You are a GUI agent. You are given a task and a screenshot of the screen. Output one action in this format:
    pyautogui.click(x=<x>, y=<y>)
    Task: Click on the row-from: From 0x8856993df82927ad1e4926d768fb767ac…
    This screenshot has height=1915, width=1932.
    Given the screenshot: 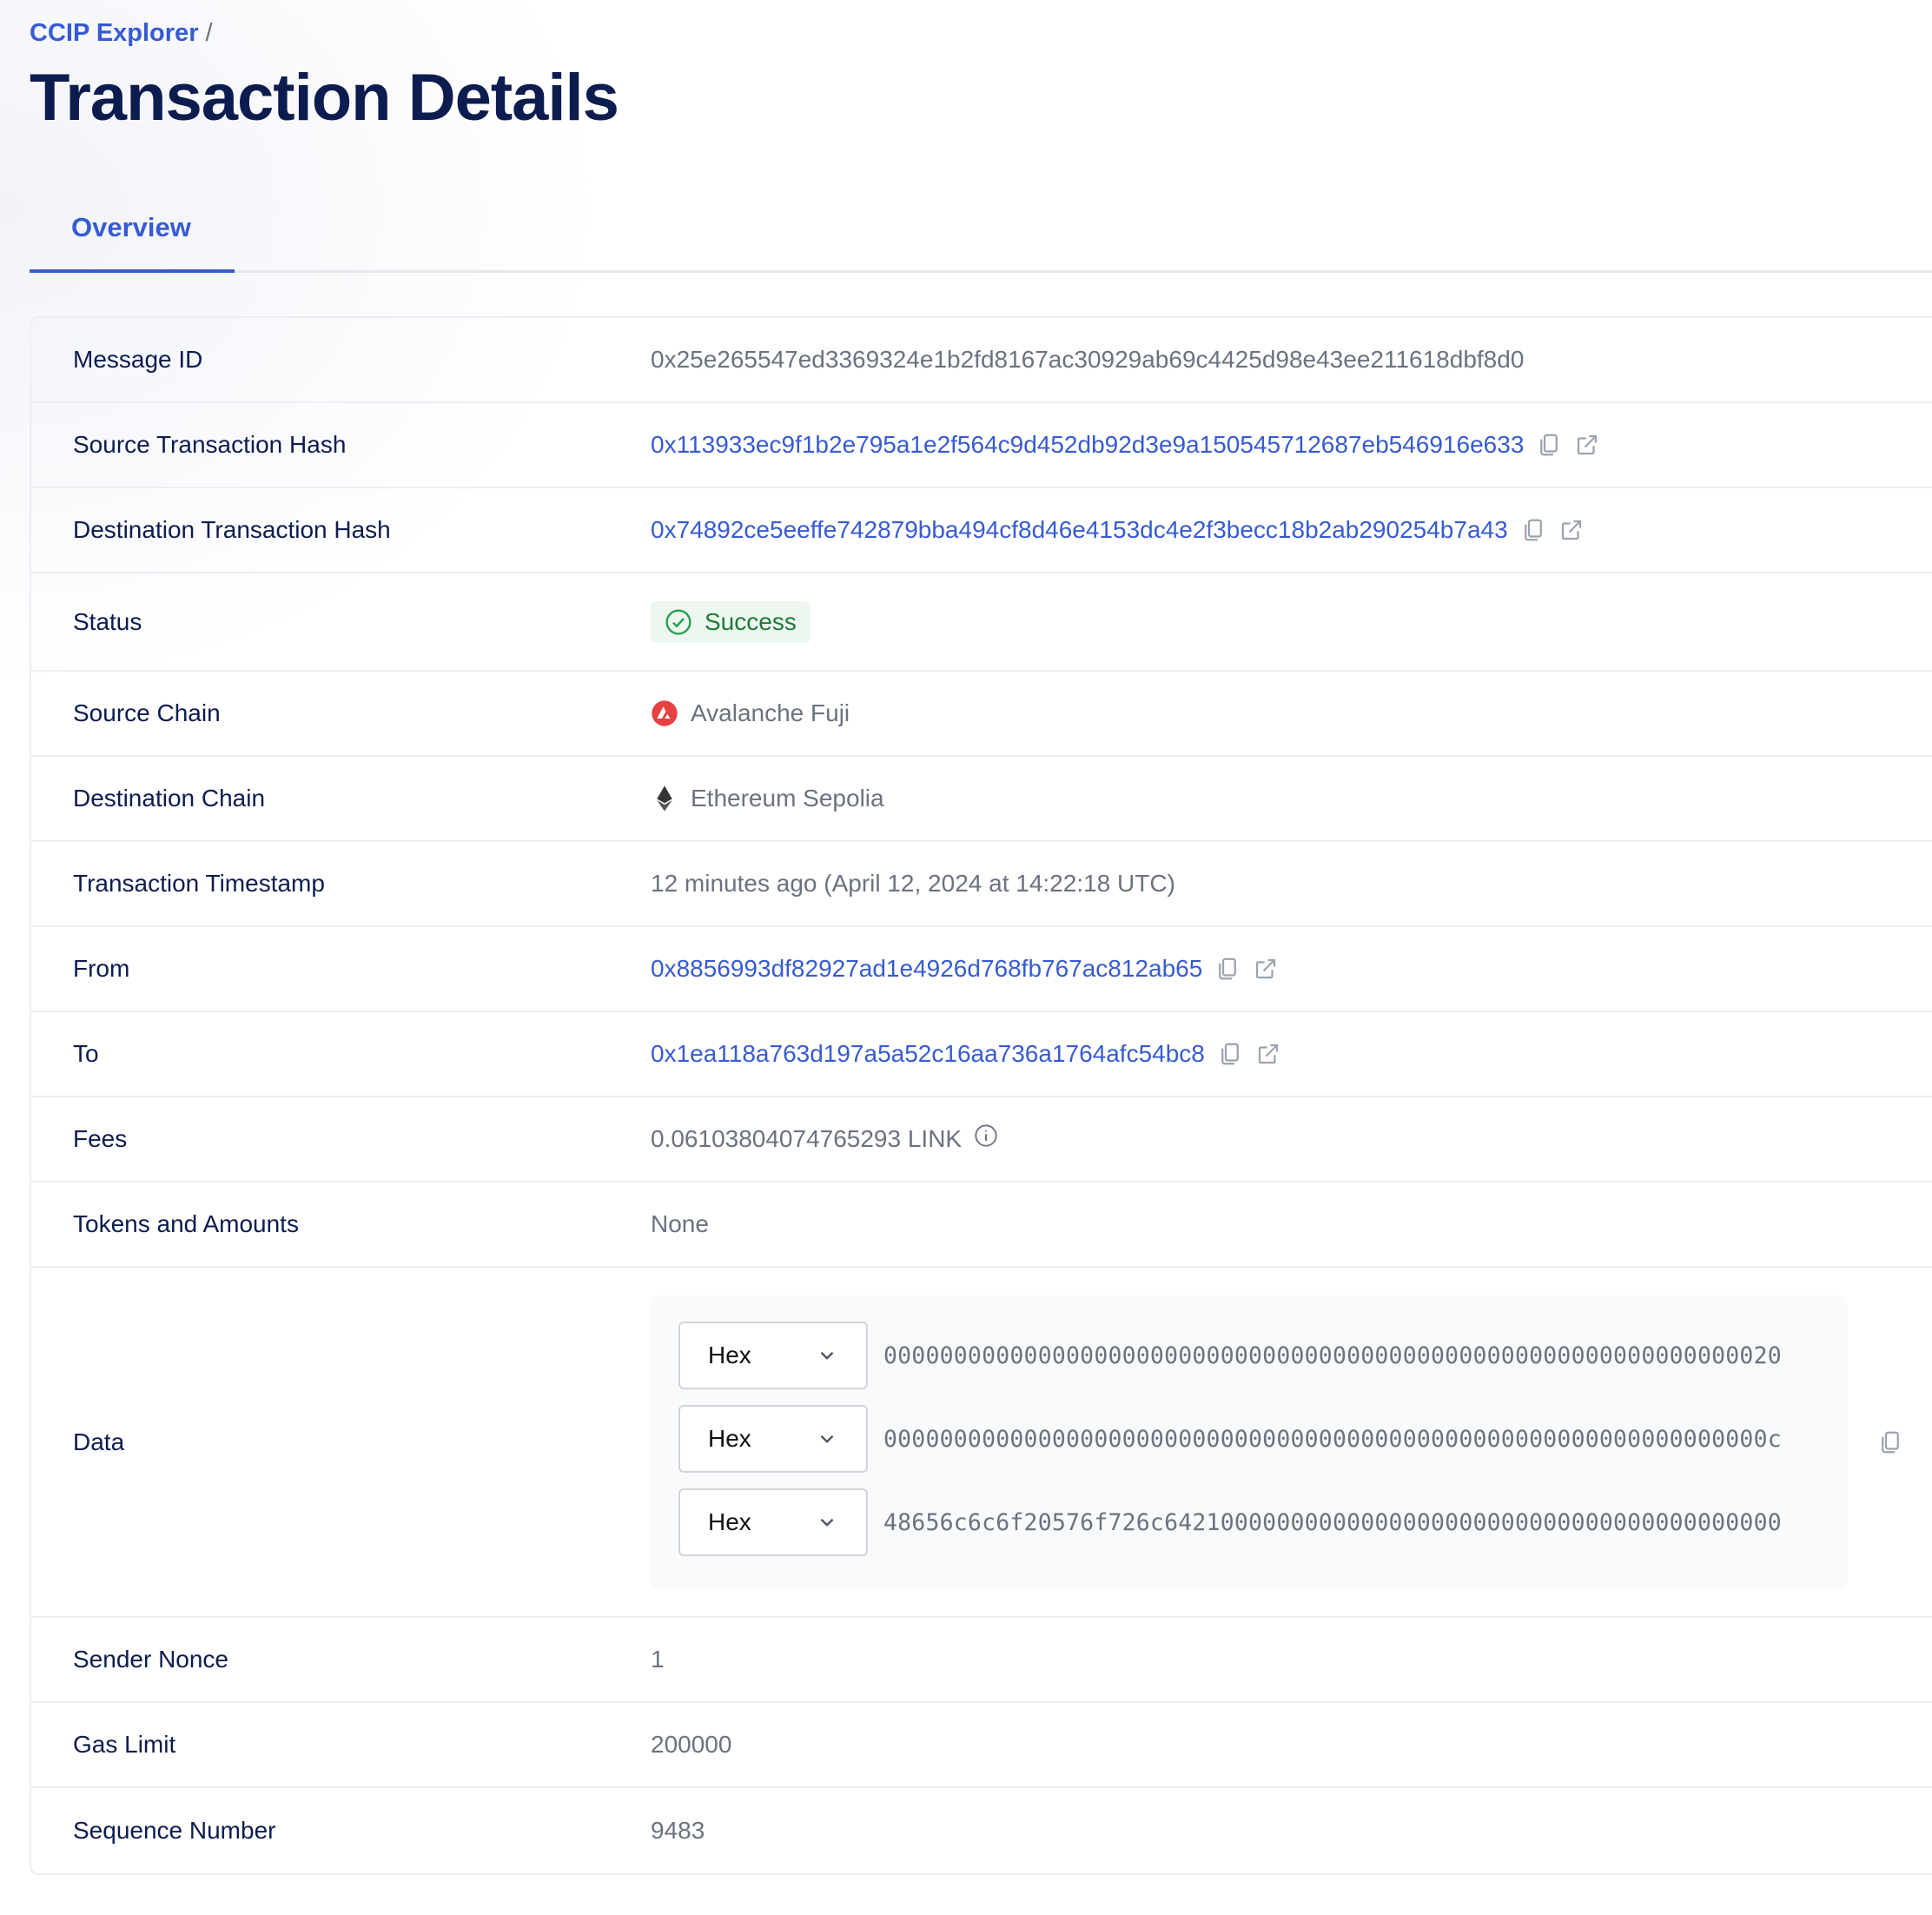 What is the action you would take?
    pyautogui.click(x=982, y=970)
    